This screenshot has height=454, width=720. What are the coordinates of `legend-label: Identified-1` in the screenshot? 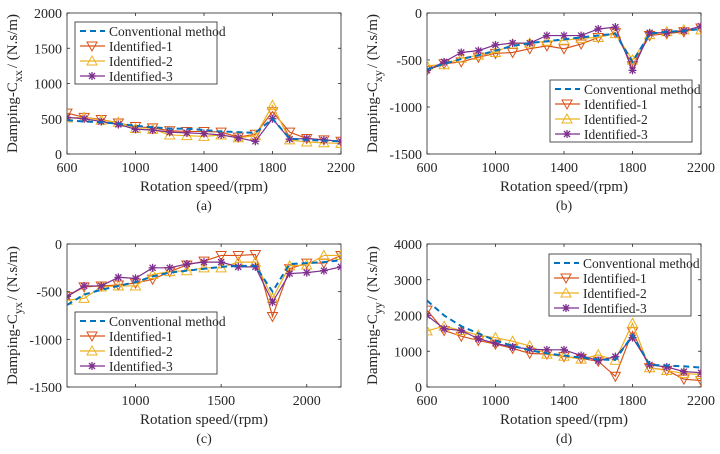 It's located at (141, 336).